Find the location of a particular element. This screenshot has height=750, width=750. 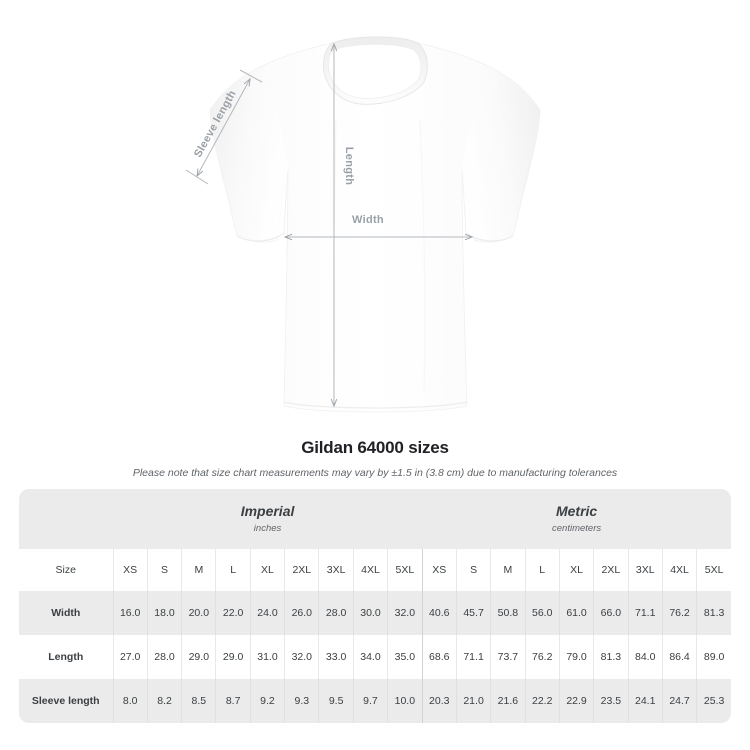

size-header-imperial-2xl: 2XL is located at coordinates (301, 570).